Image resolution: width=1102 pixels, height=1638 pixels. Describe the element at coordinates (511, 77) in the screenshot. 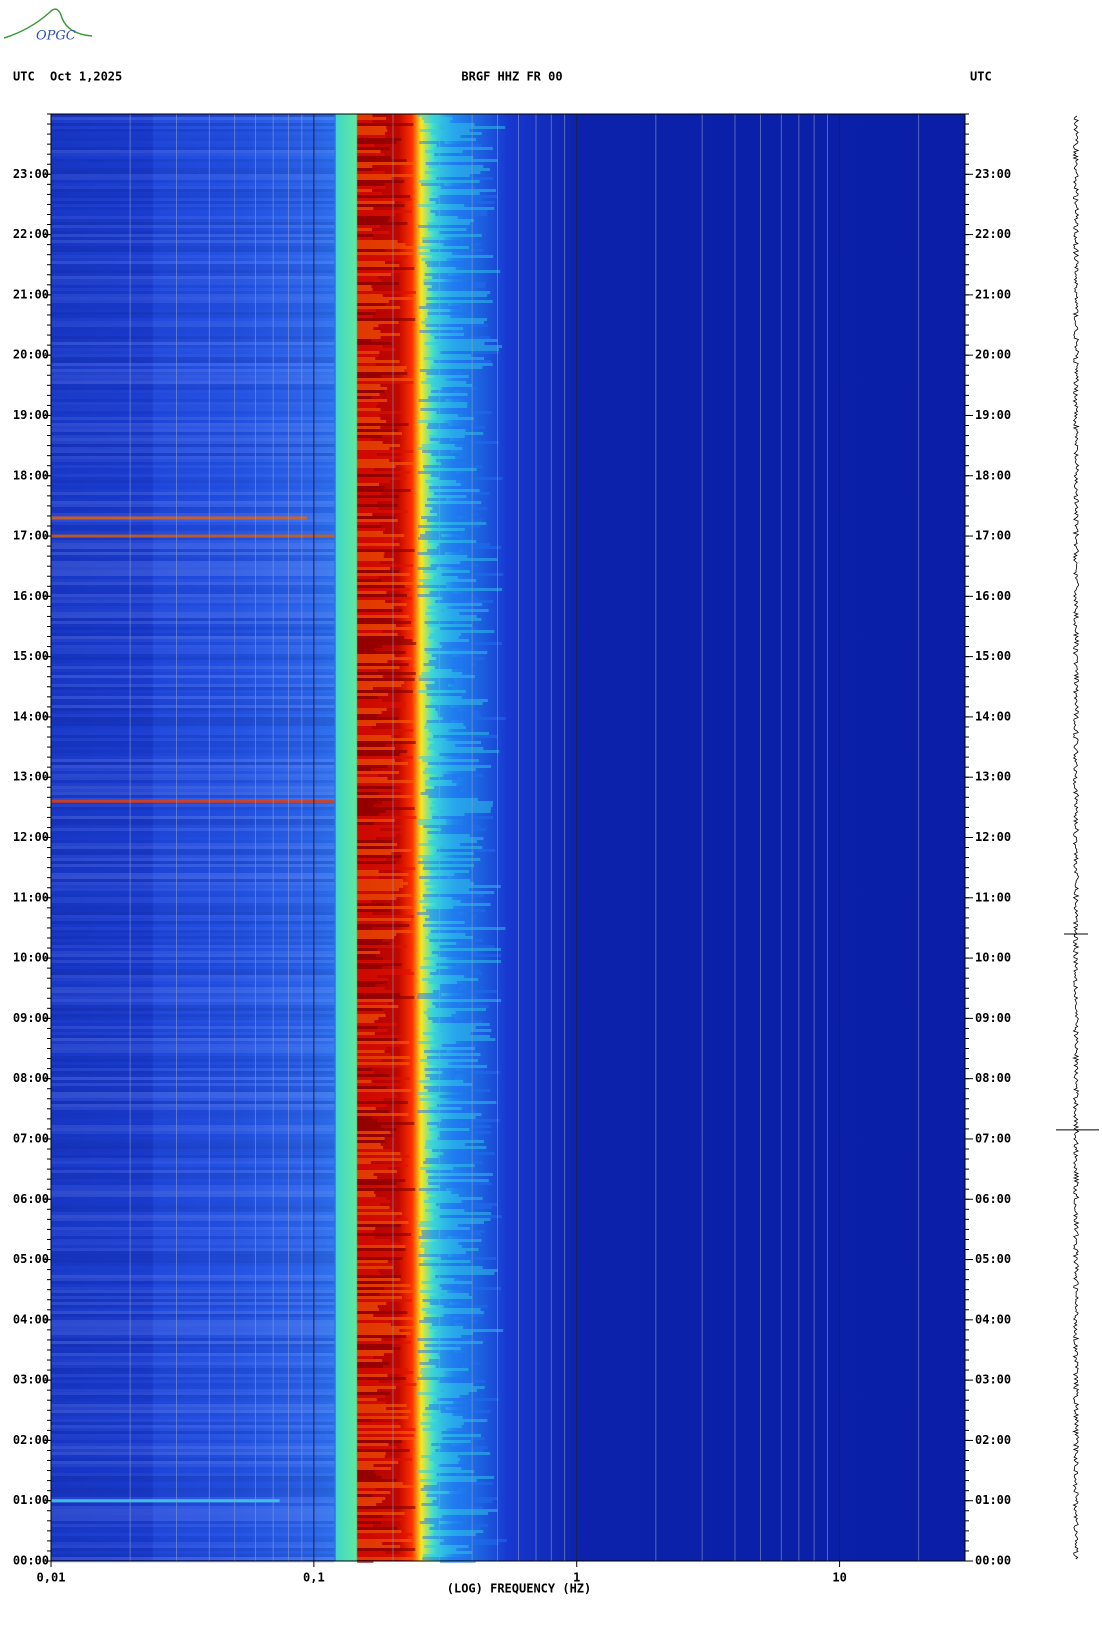

I see `chart-title: BRGF HHZ FR 00` at that location.